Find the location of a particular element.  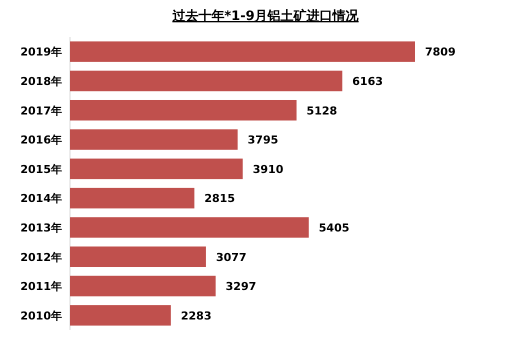

y-tick-label: 2016年 is located at coordinates (41, 140).